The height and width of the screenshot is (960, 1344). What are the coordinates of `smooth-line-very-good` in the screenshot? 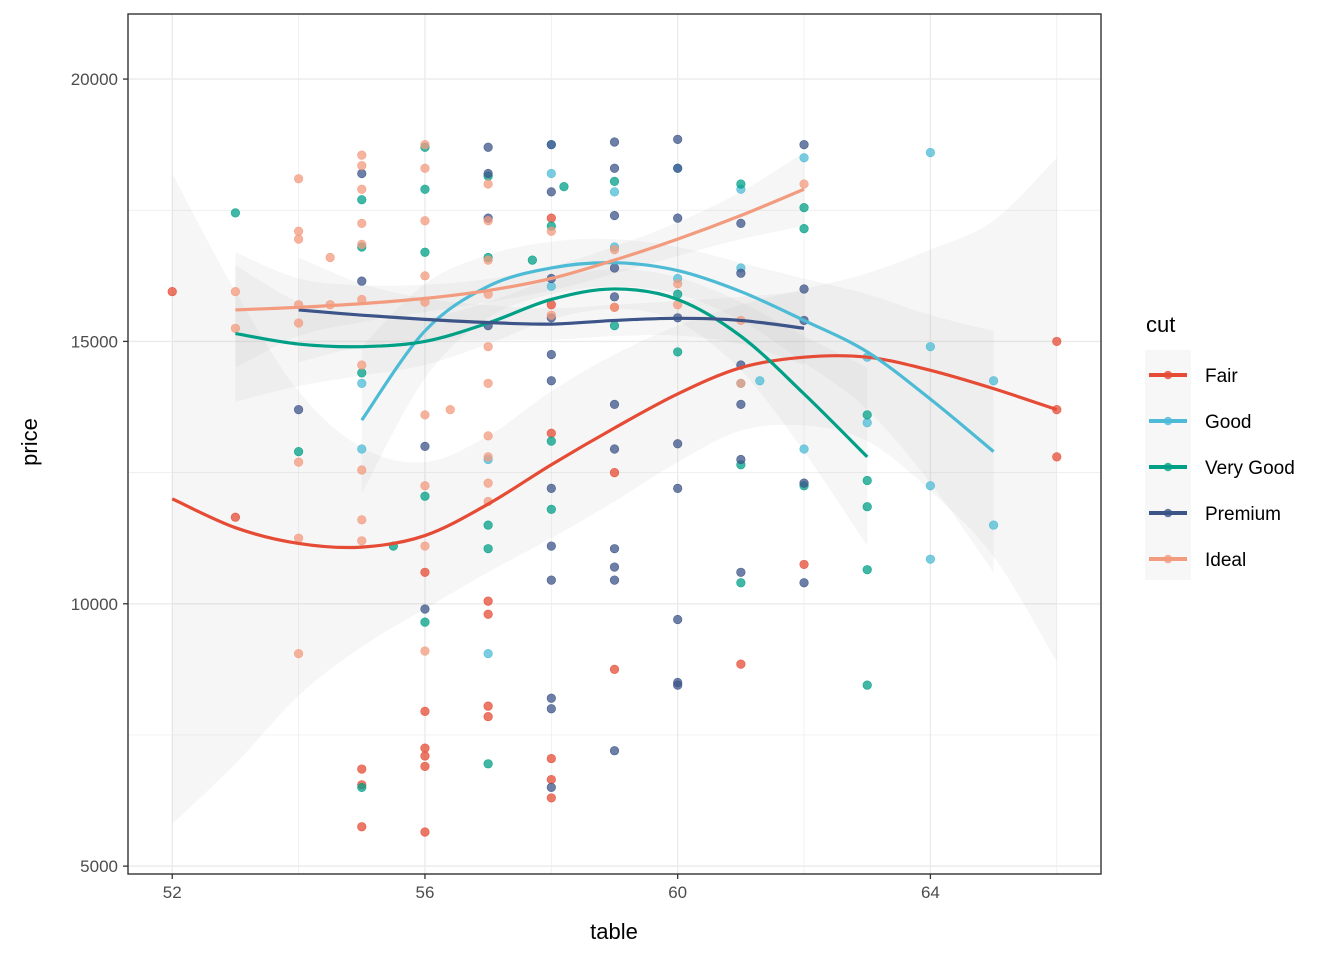 It's located at (552, 372).